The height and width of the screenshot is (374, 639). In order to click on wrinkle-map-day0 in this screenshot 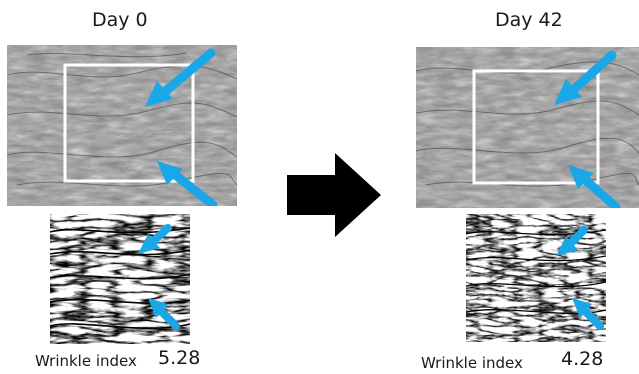, I will do `click(120, 279)`.